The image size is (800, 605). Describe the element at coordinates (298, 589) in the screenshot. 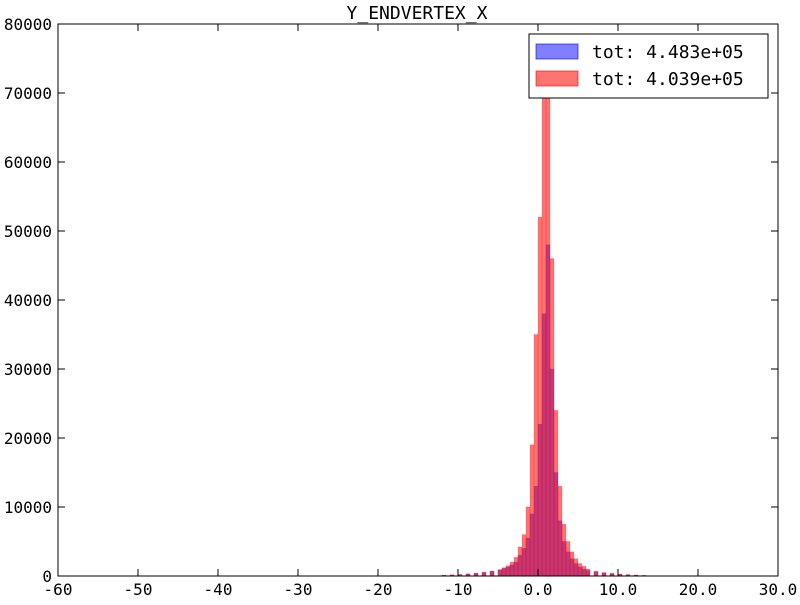

I see `x-tick-label-4: -30` at that location.